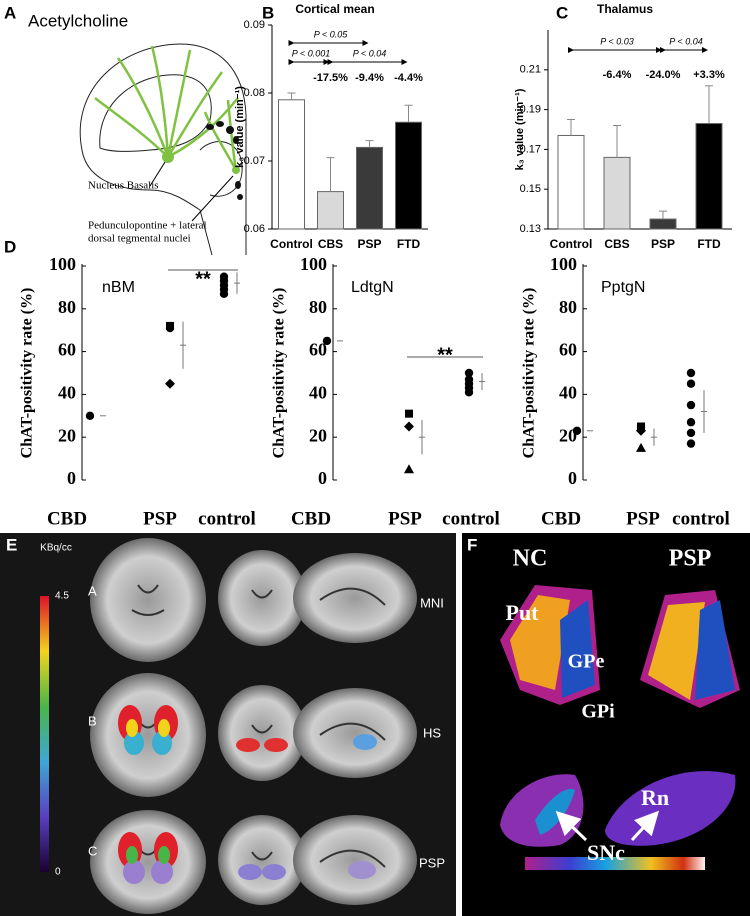 The image size is (750, 916). What do you see at coordinates (254, 229) in the screenshot?
I see `y-tick-label: 0.06` at bounding box center [254, 229].